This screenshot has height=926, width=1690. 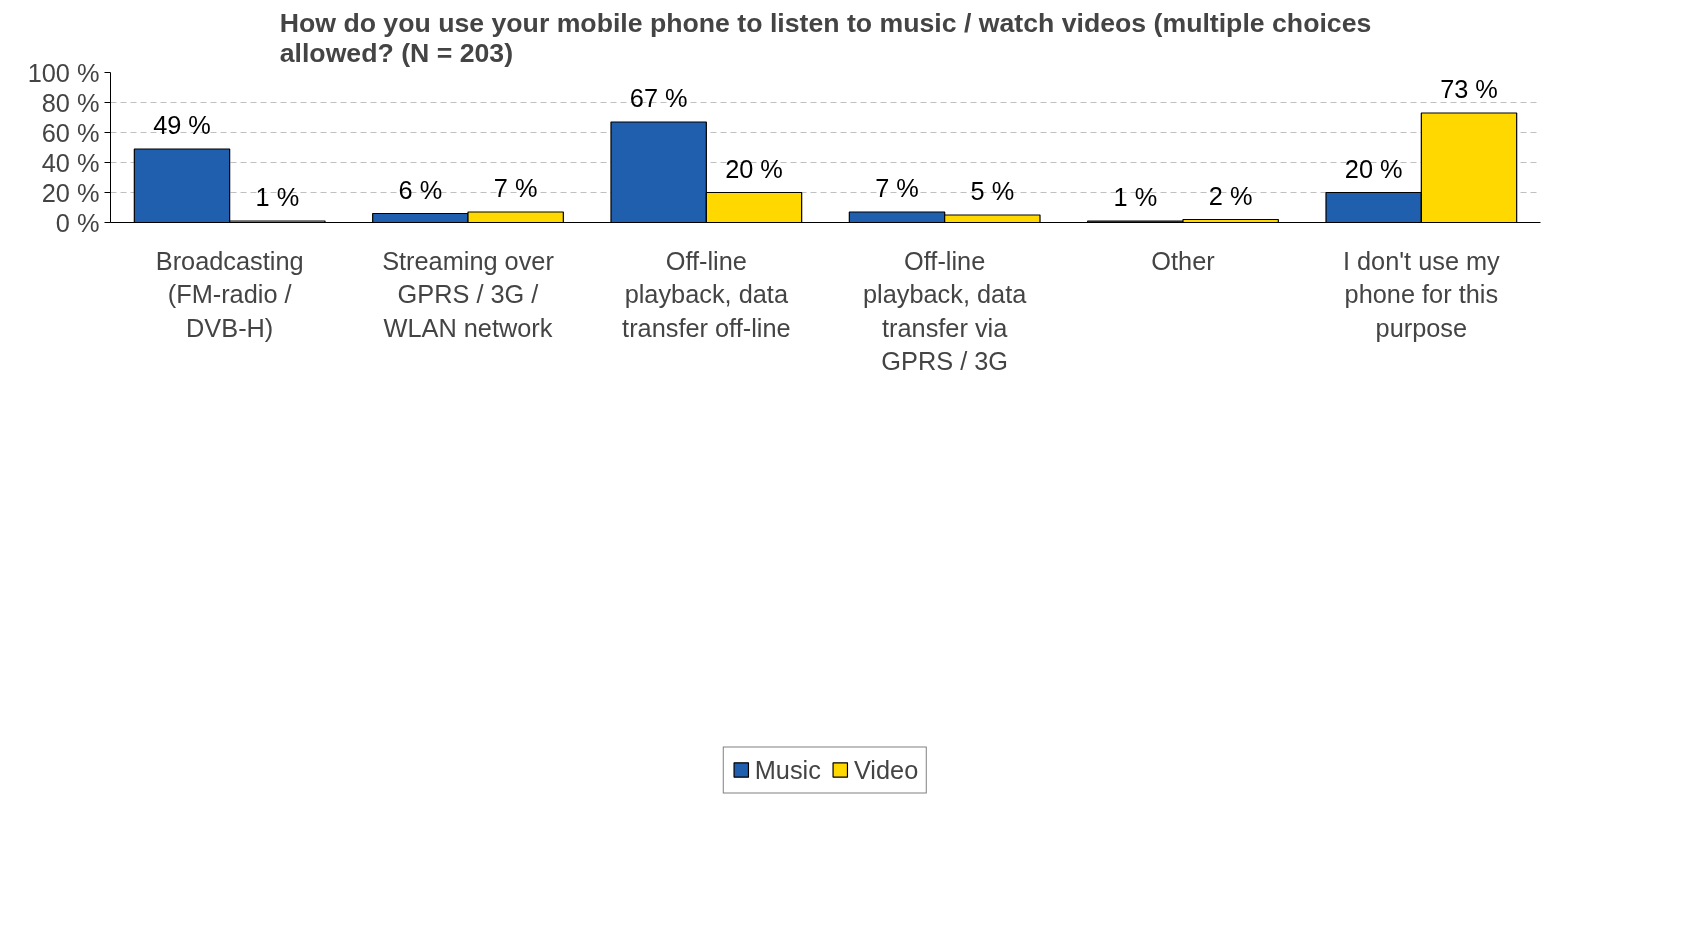 I want to click on x-tick-label: Broadcasting (FM-radio / DVB-H), so click(x=229, y=294).